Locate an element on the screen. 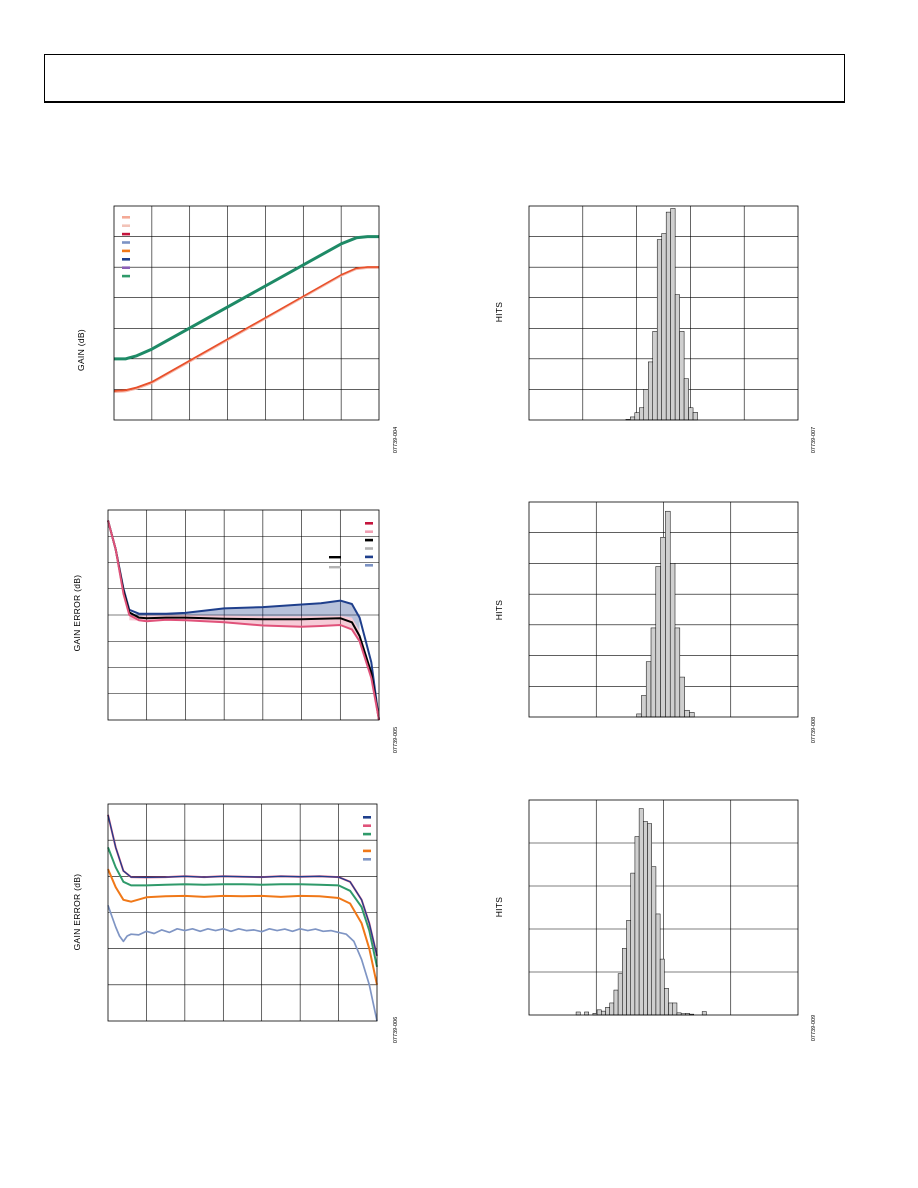 This screenshot has height=1188, width=918. chart-hist-1-plot is located at coordinates (663, 313).